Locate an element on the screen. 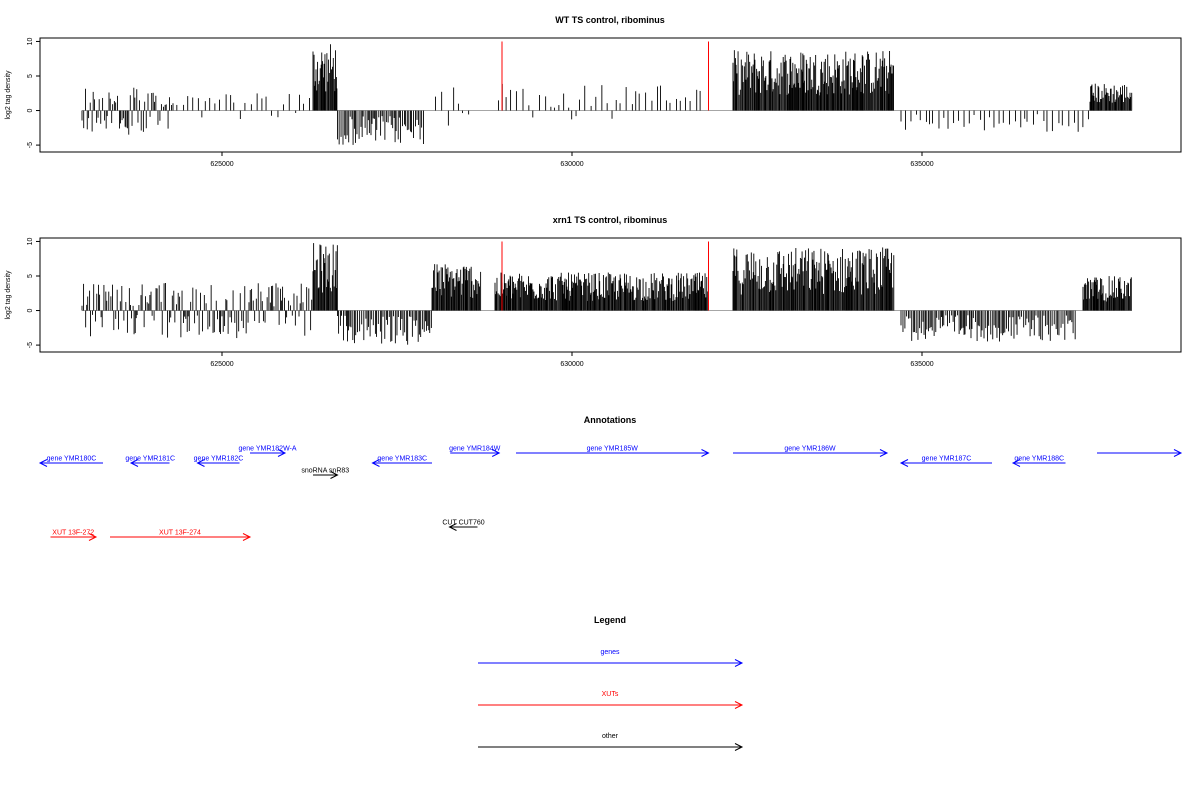 The height and width of the screenshot is (800, 1200). other-label: CUT CUT760 is located at coordinates (463, 523).